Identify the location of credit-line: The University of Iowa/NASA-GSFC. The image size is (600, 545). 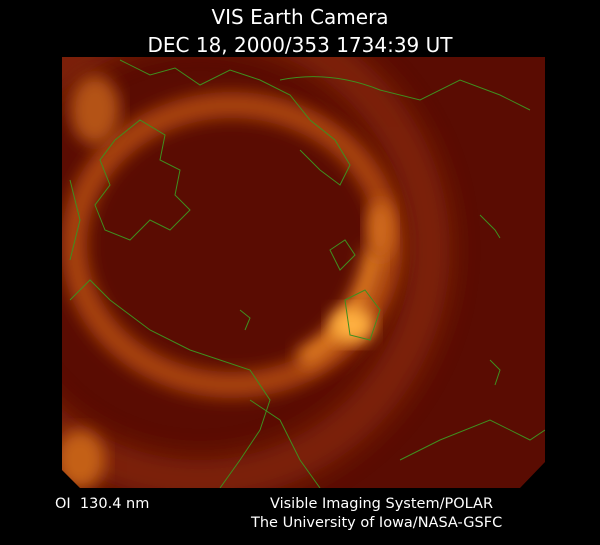
(376, 523).